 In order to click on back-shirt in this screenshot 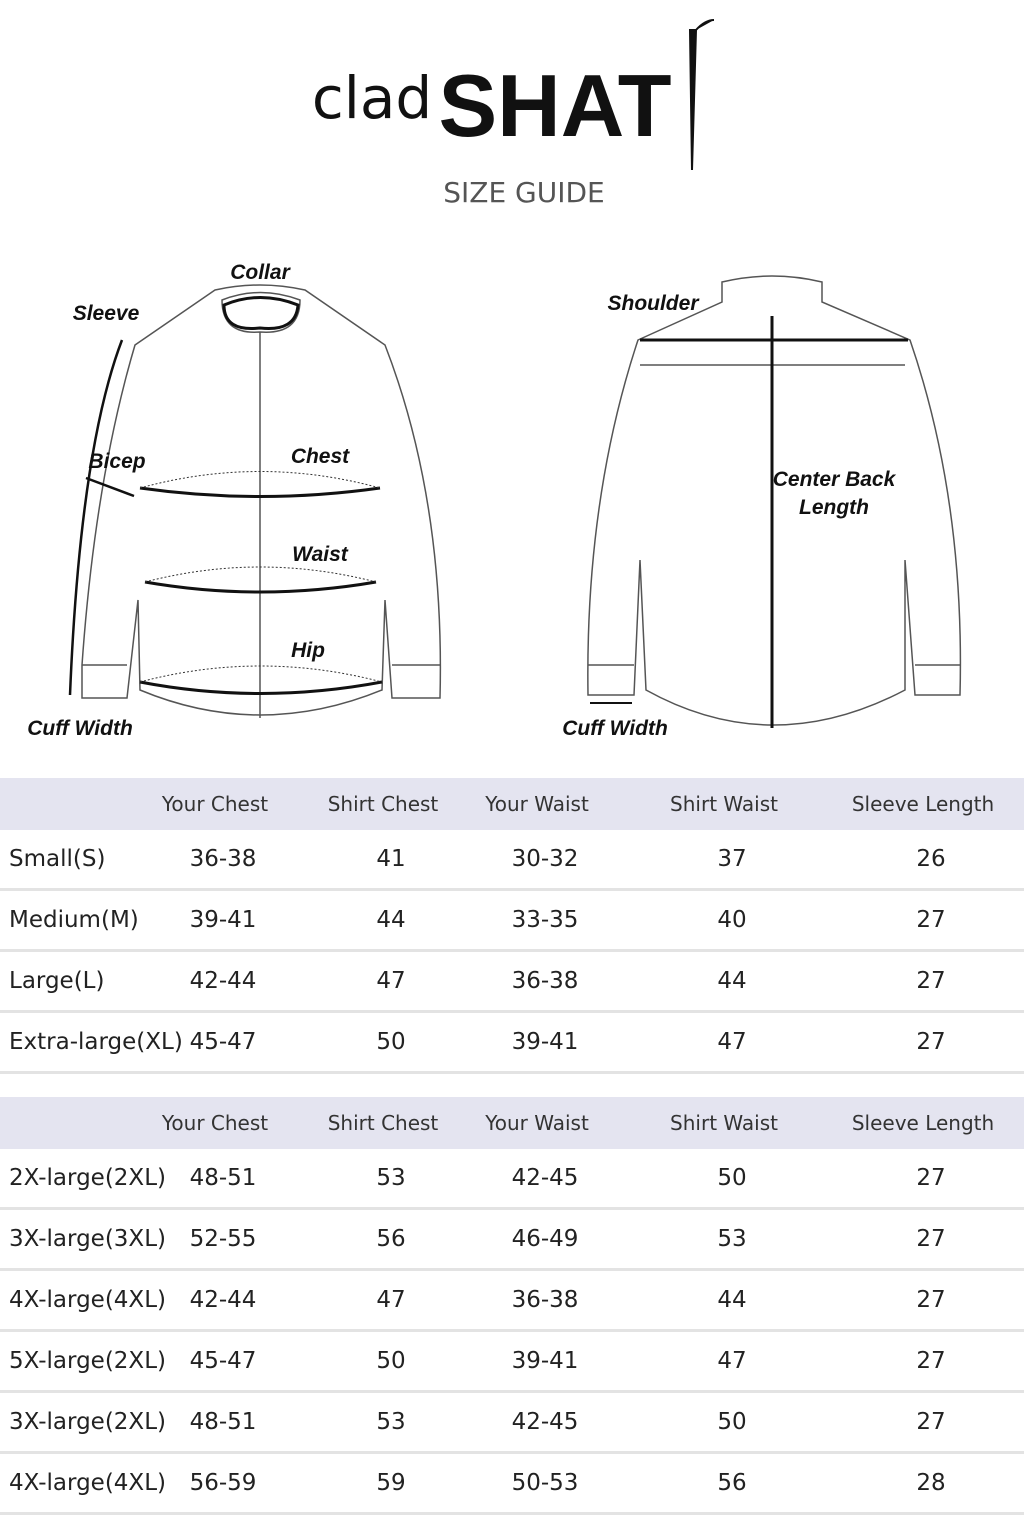, I will do `click(774, 500)`.